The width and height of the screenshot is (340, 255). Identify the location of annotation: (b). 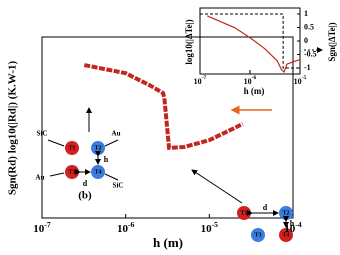
(85, 196).